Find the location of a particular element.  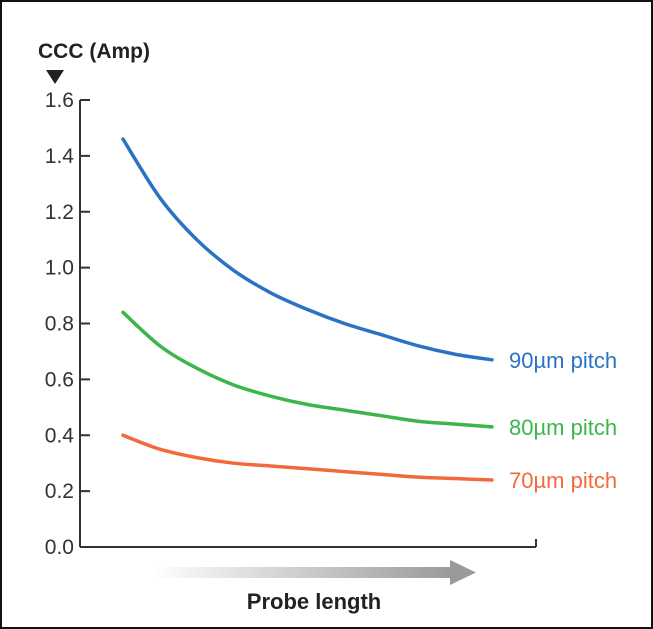

series-label-1: 90µm pitch is located at coordinates (563, 360).